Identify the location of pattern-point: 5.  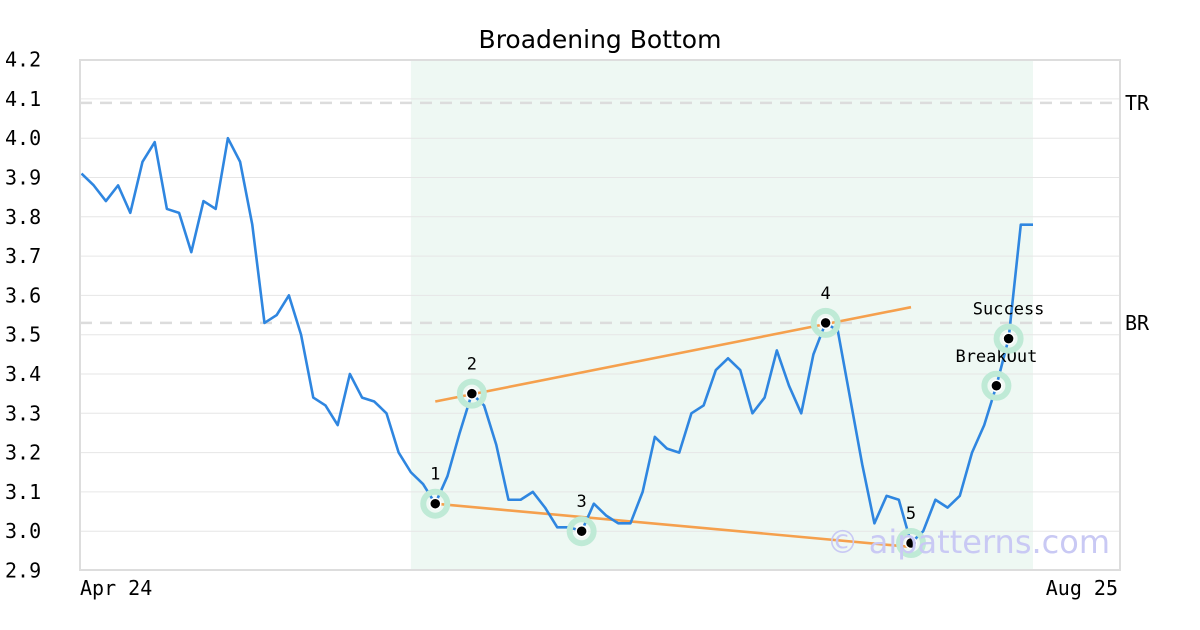
(911, 531).